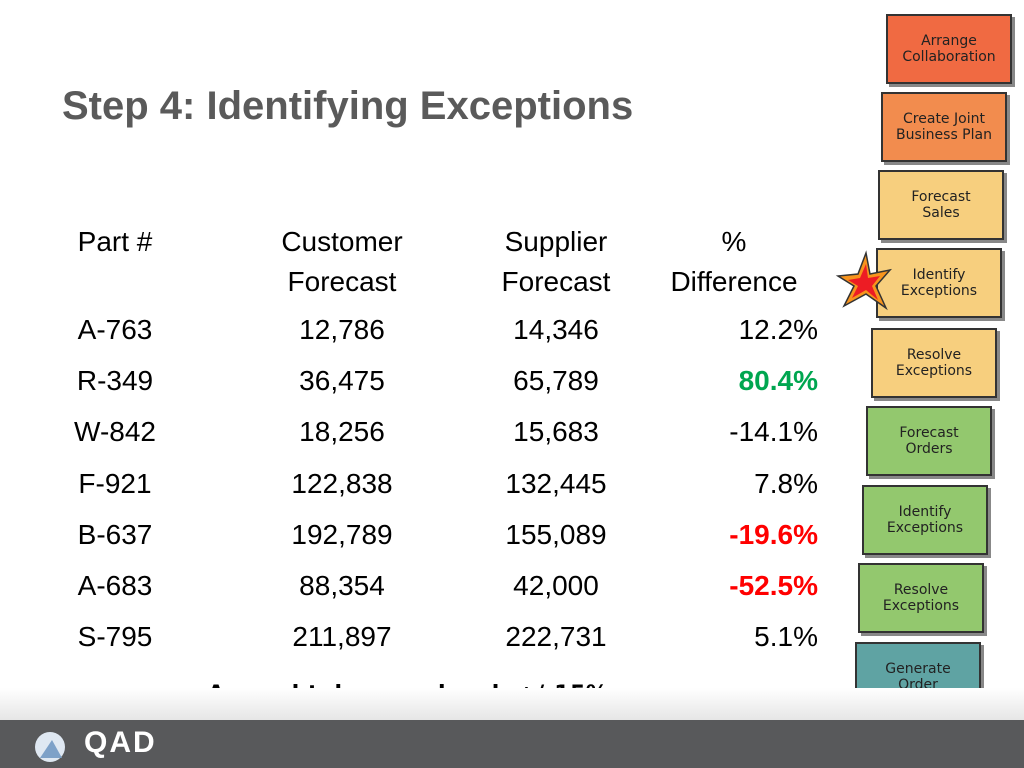  I want to click on table-cell: 155,089, so click(556, 534).